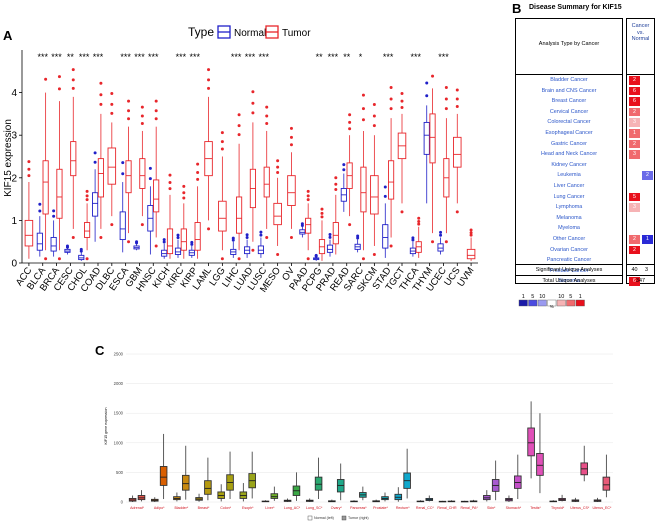  Describe the element at coordinates (426, 142) in the screenshot. I see `box-normal-thym` at that location.